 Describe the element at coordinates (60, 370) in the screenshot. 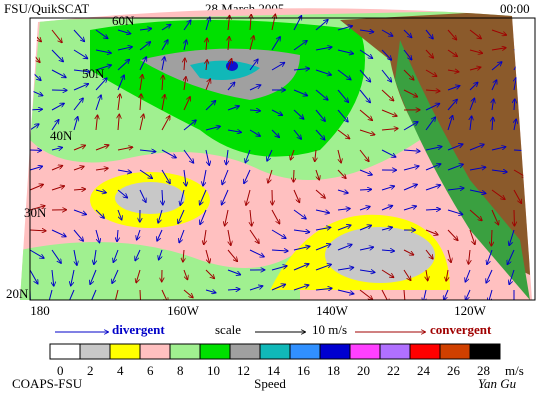

I see `colorbar-label: 0` at that location.